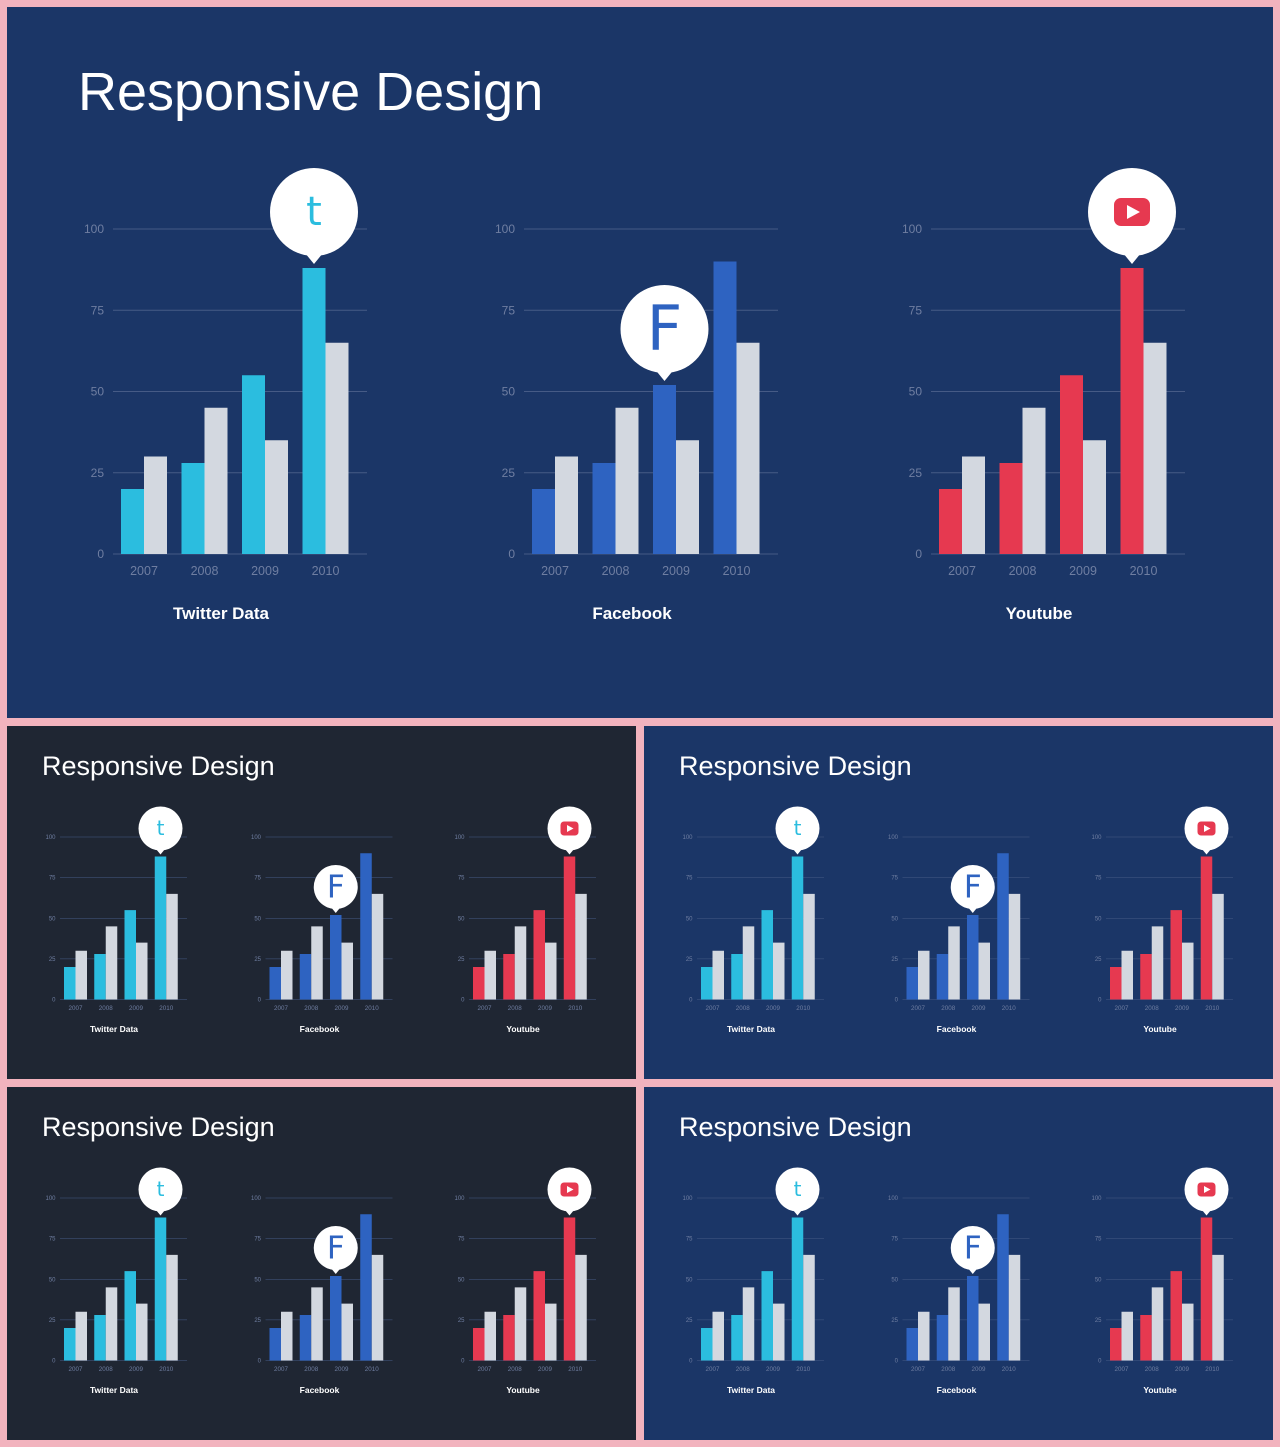 The image size is (1280, 1447). What do you see at coordinates (798, 1189) in the screenshot?
I see `twitter-icon-glyph: t` at bounding box center [798, 1189].